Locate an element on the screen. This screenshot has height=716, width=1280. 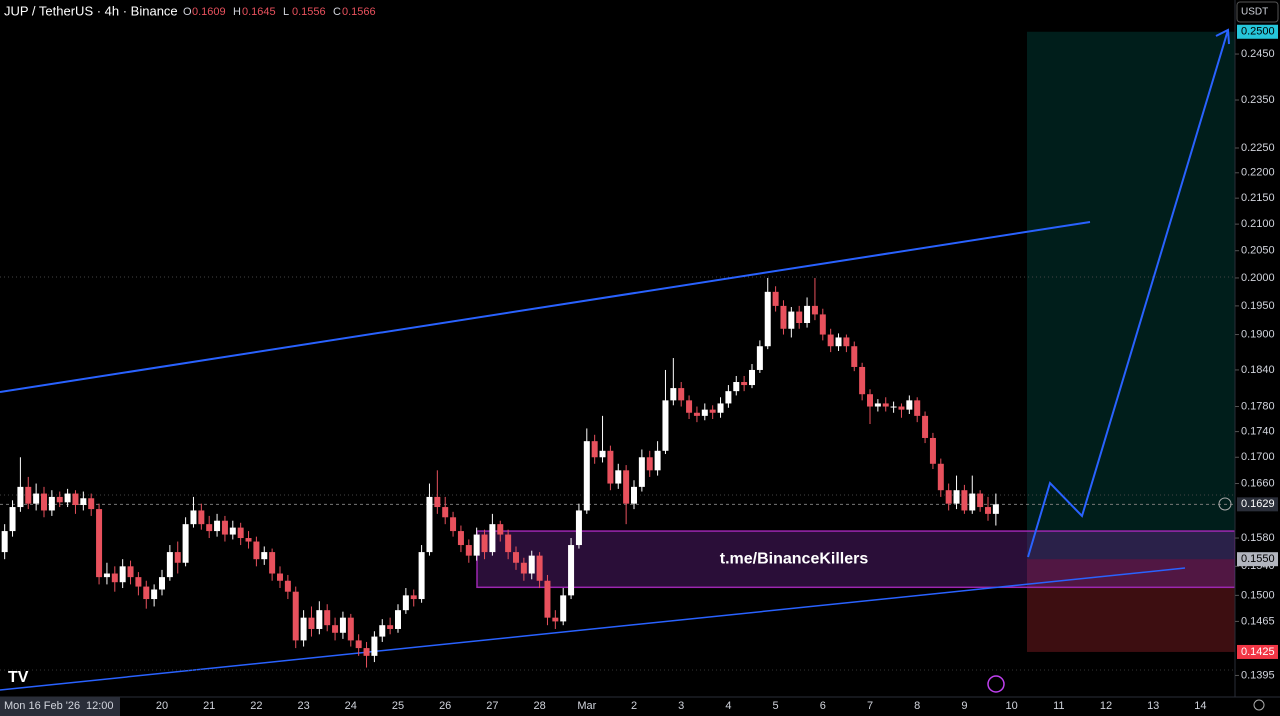
ohlc-key: O is located at coordinates (187, 12).